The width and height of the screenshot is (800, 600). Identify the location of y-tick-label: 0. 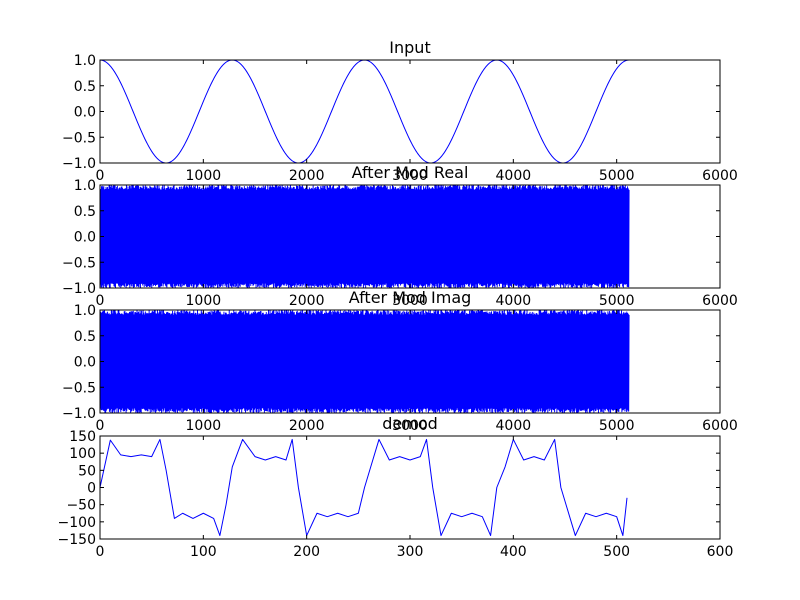
(91, 489).